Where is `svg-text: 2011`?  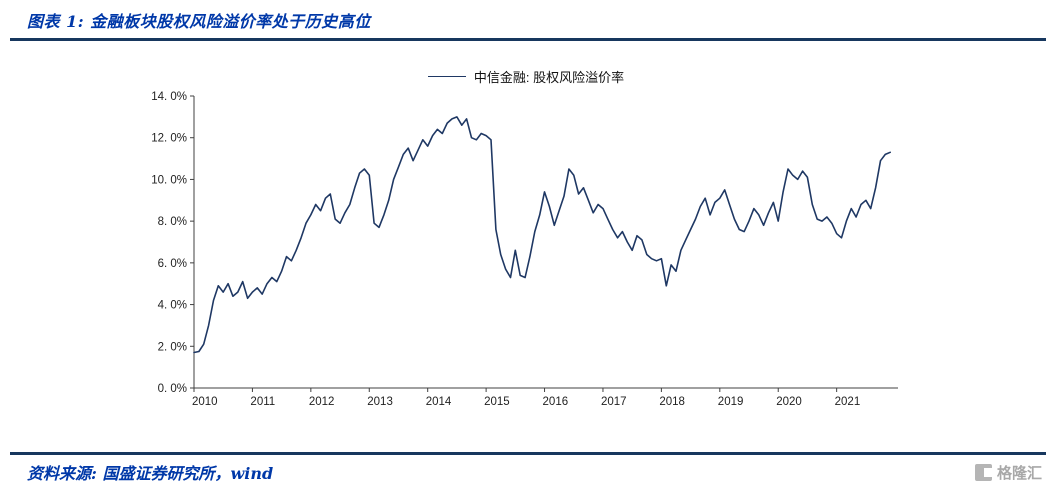
svg-text: 2011 is located at coordinates (262, 402).